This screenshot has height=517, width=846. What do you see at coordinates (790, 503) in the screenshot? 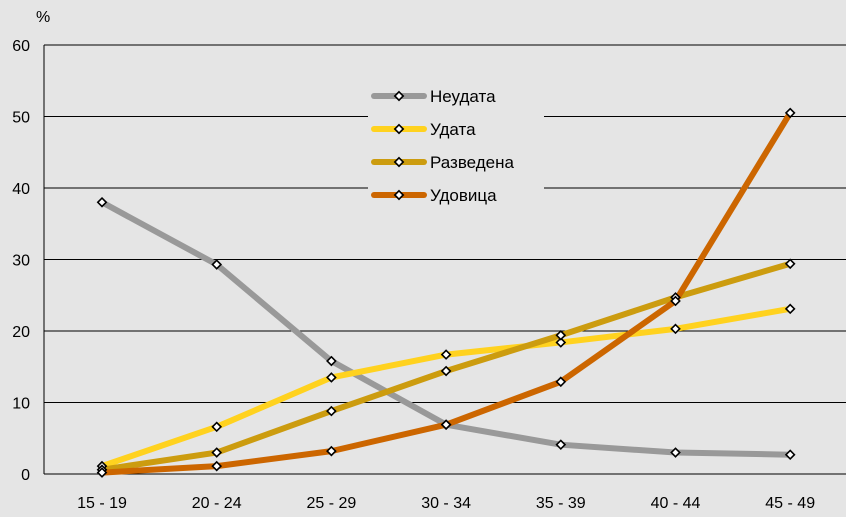
I see `x-tick-label: 45 - 49` at bounding box center [790, 503].